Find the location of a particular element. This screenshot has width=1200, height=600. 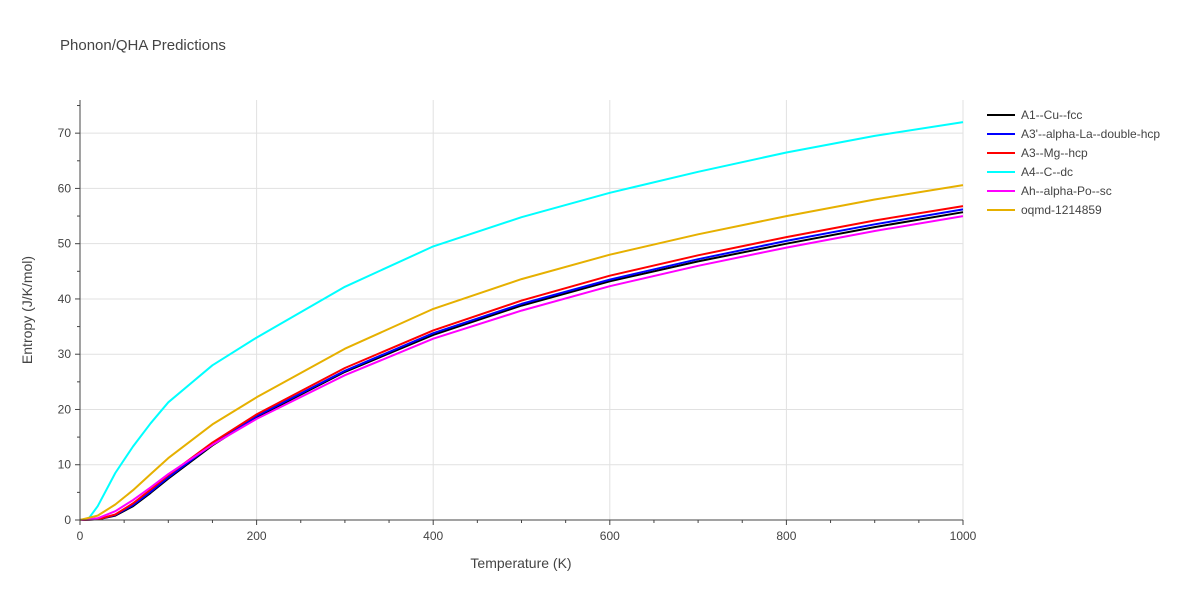

legend-item: A4--C--dc is located at coordinates (1030, 172).